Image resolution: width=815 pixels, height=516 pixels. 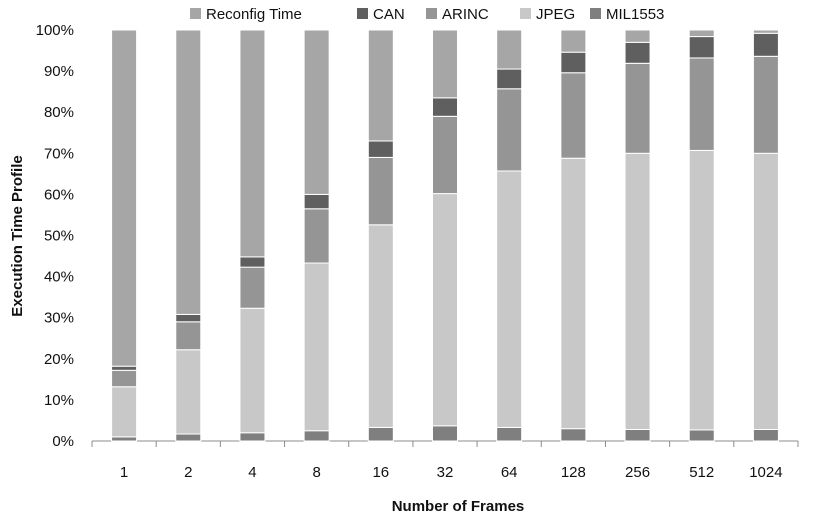 What do you see at coordinates (509, 472) in the screenshot?
I see `x-tick-label: 64` at bounding box center [509, 472].